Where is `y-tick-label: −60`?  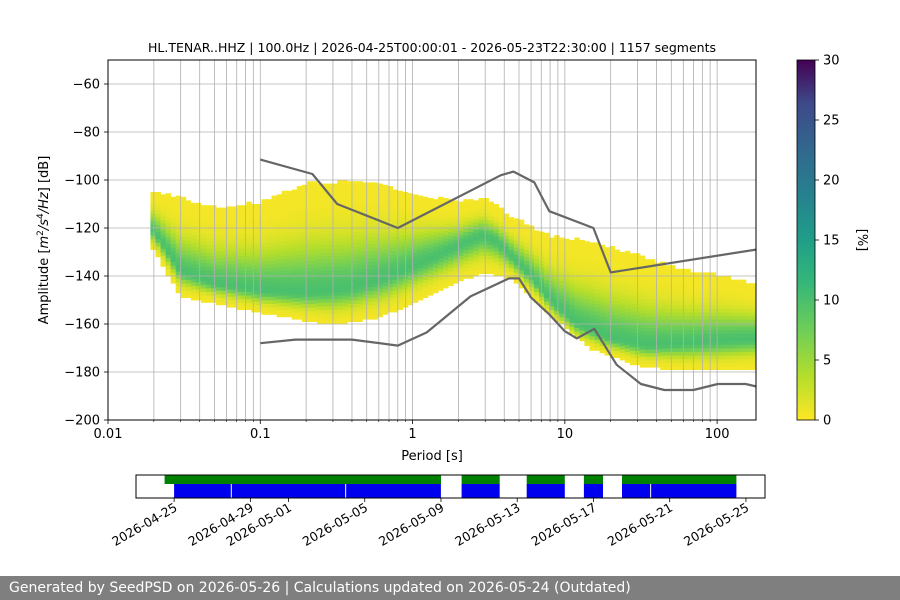
y-tick-label: −60 is located at coordinates (86, 85).